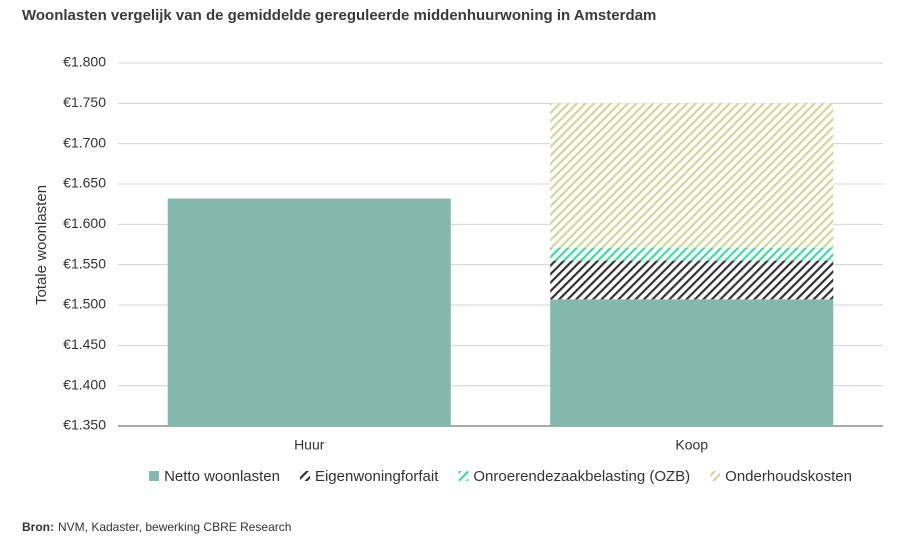  Describe the element at coordinates (38, 527) in the screenshot. I see `source-label: Bron:` at that location.